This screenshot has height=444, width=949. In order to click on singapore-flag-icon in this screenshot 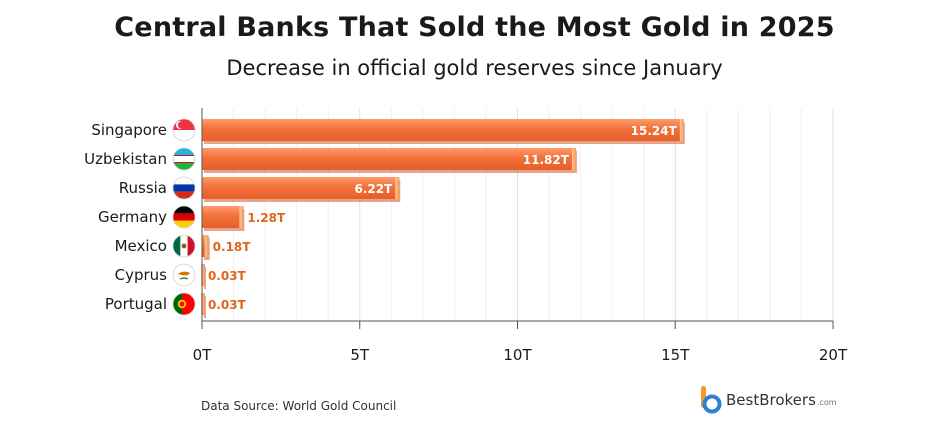, I will do `click(184, 130)`.